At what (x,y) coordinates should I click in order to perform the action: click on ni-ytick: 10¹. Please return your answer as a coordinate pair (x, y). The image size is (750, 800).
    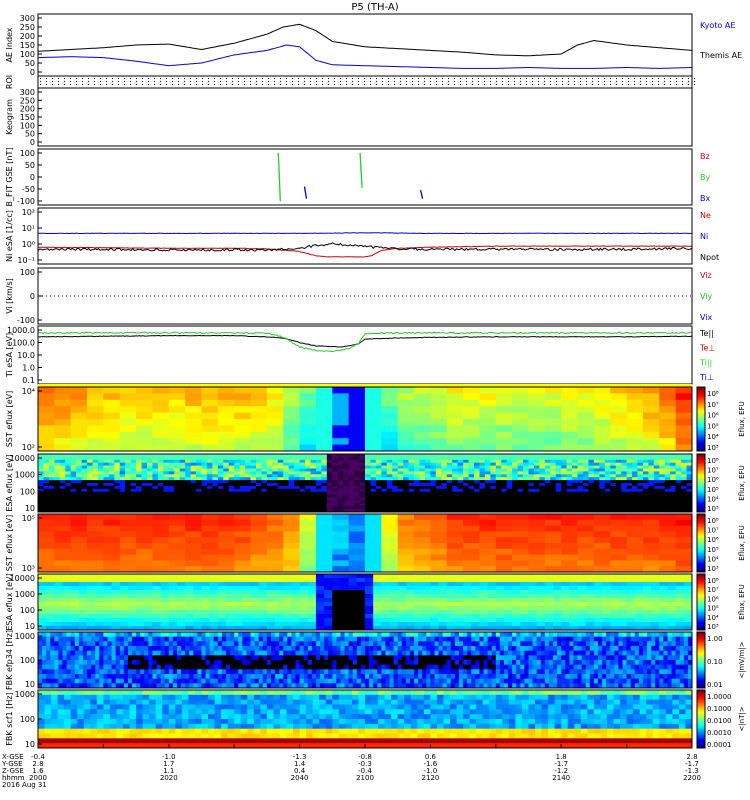
    Looking at the image, I should click on (28, 228).